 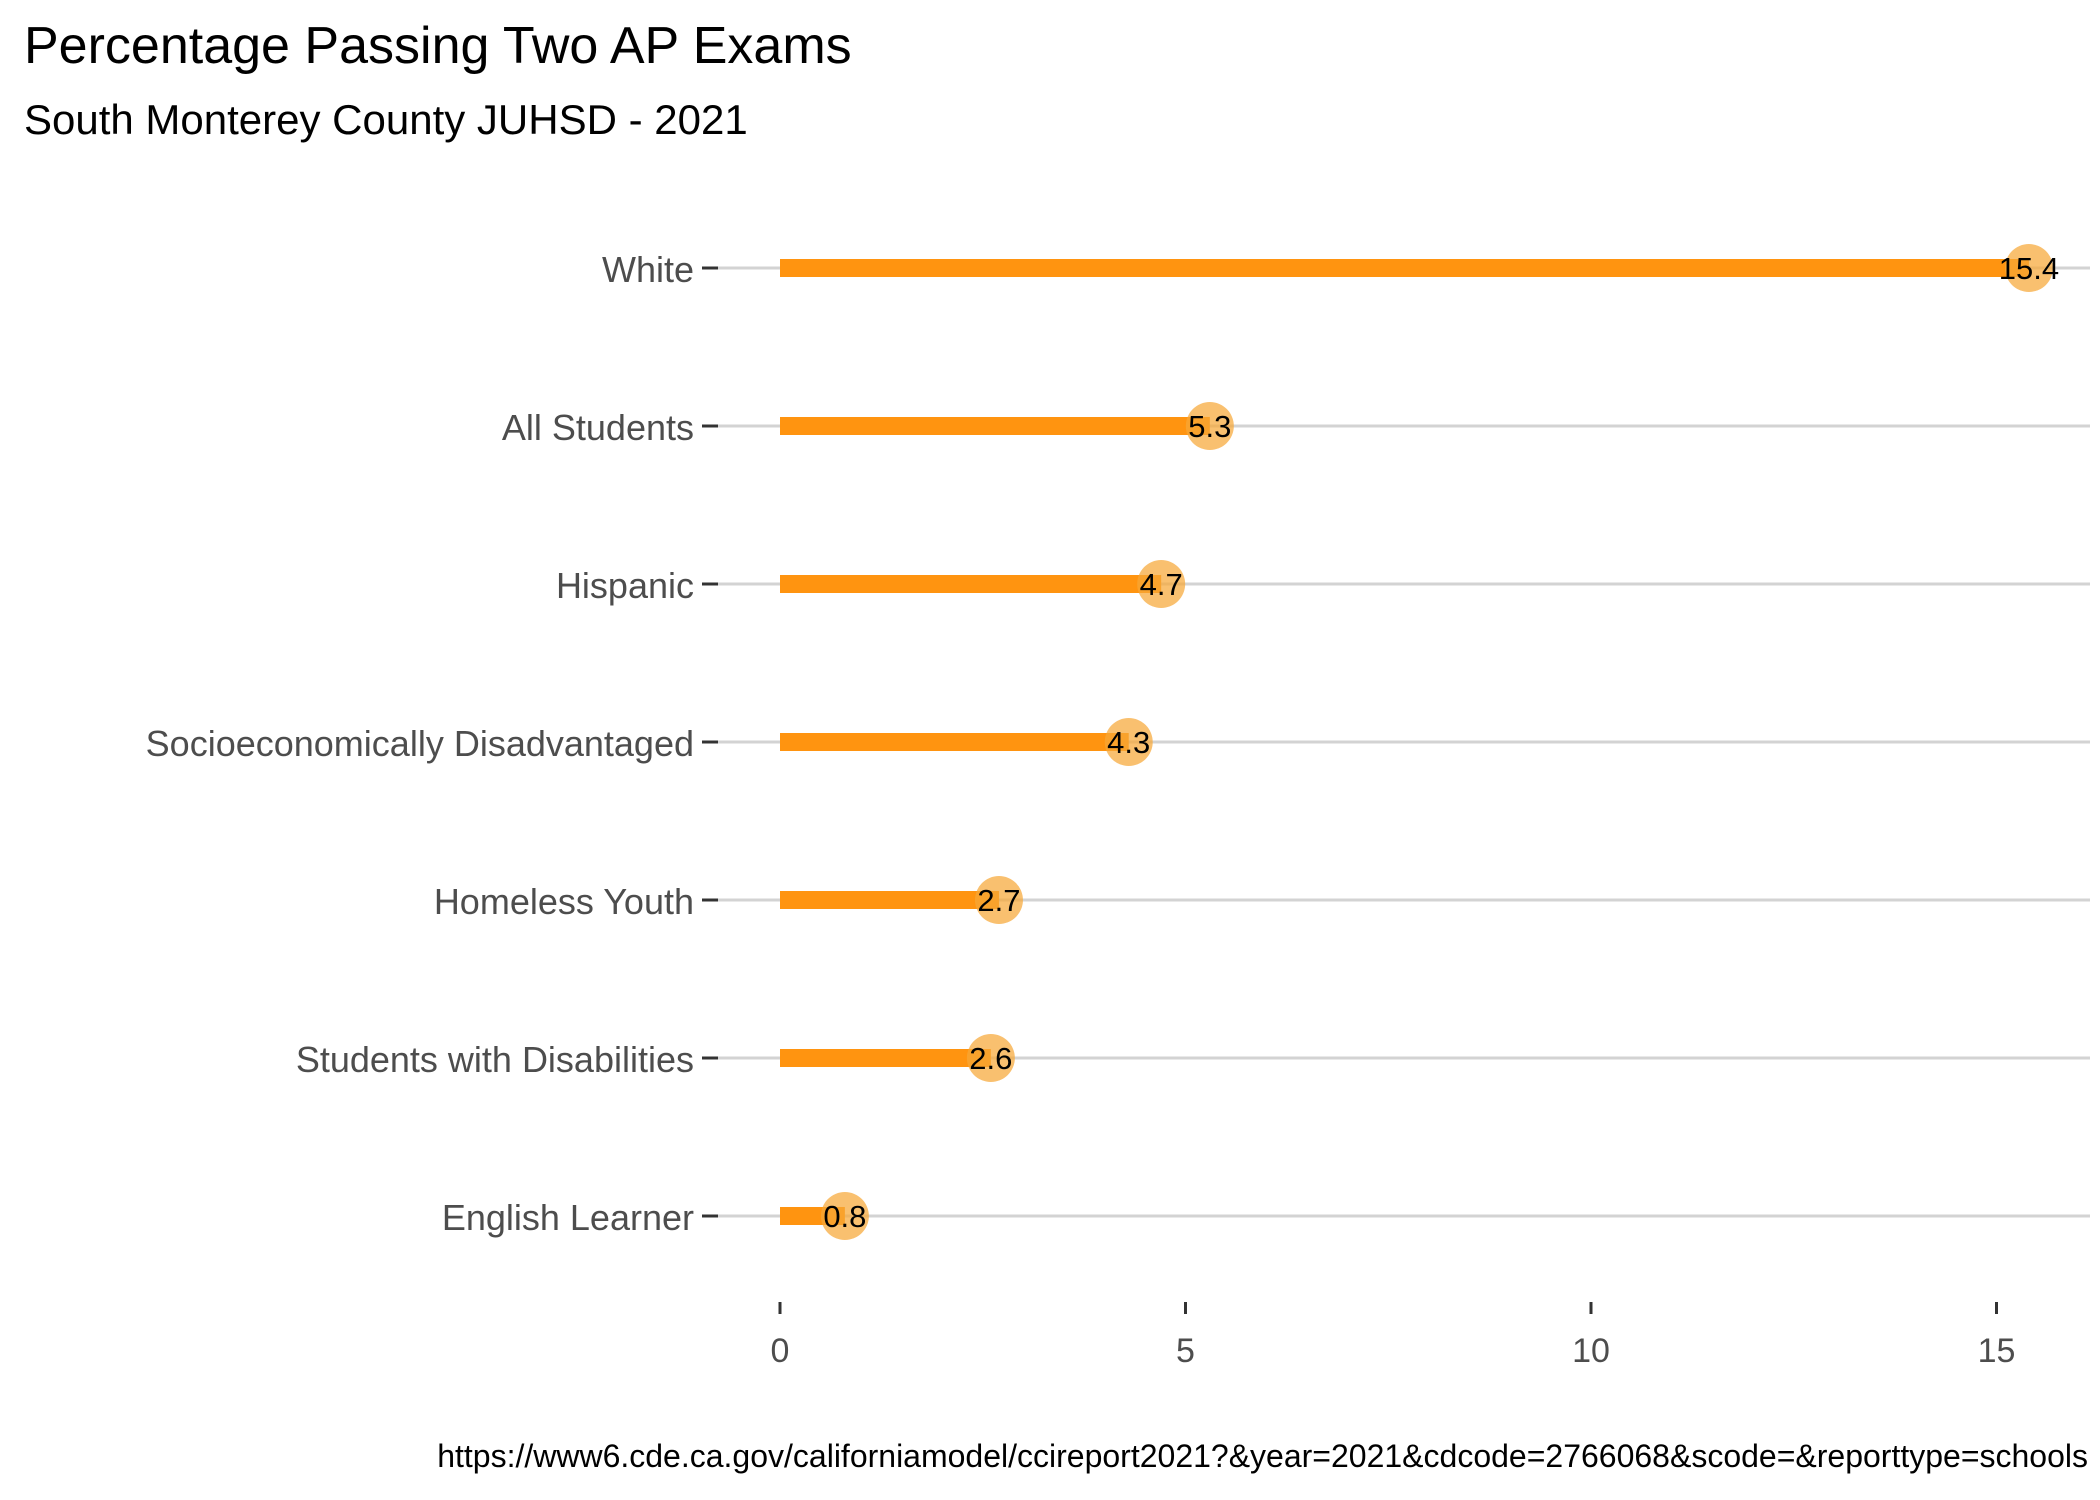 What do you see at coordinates (1185, 1351) in the screenshot?
I see `x-tick-label: 5` at bounding box center [1185, 1351].